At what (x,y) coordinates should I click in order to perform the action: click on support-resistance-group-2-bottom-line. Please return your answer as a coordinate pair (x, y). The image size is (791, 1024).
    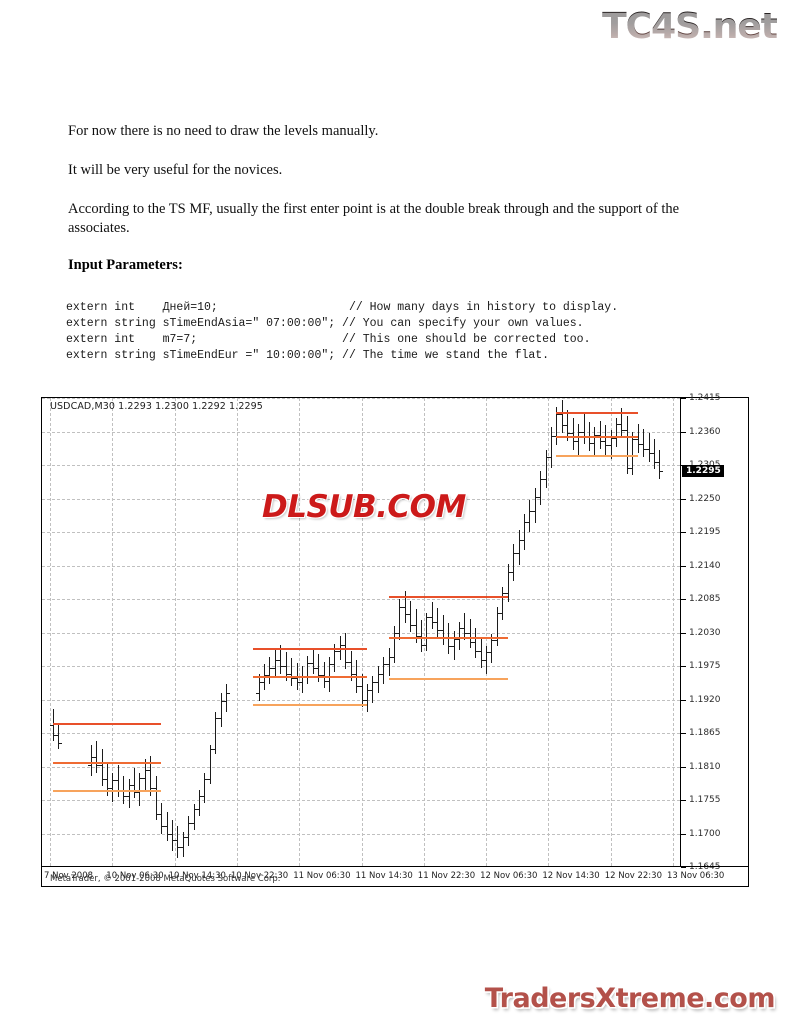
    Looking at the image, I should click on (310, 705).